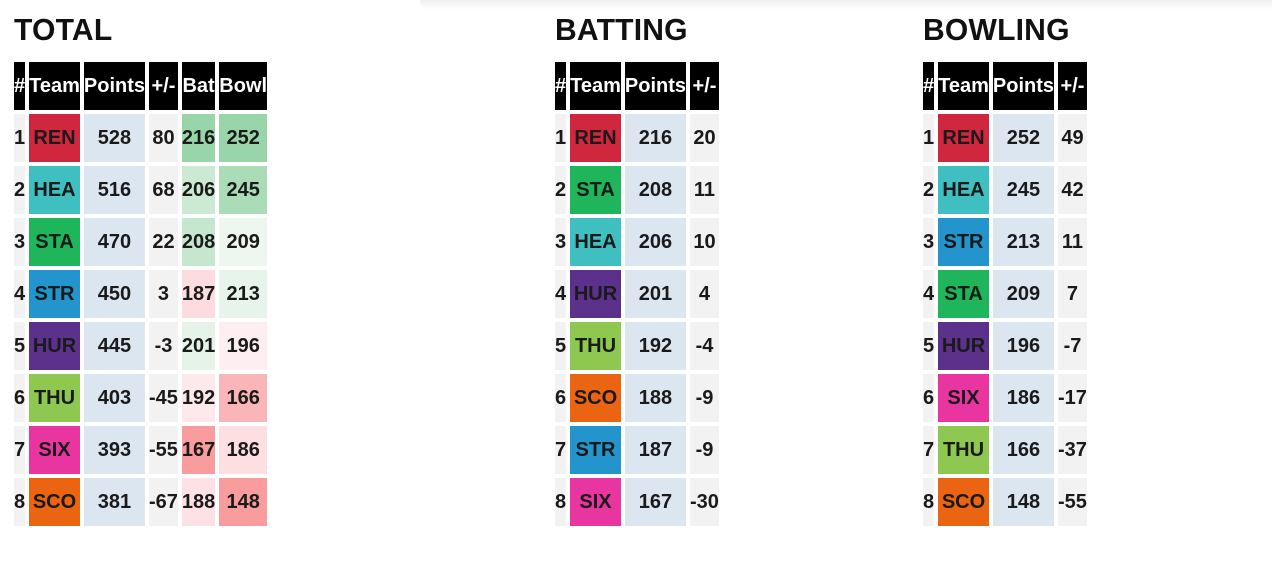 Image resolution: width=1272 pixels, height=566 pixels. I want to click on diff-cell: -7, so click(1072, 346).